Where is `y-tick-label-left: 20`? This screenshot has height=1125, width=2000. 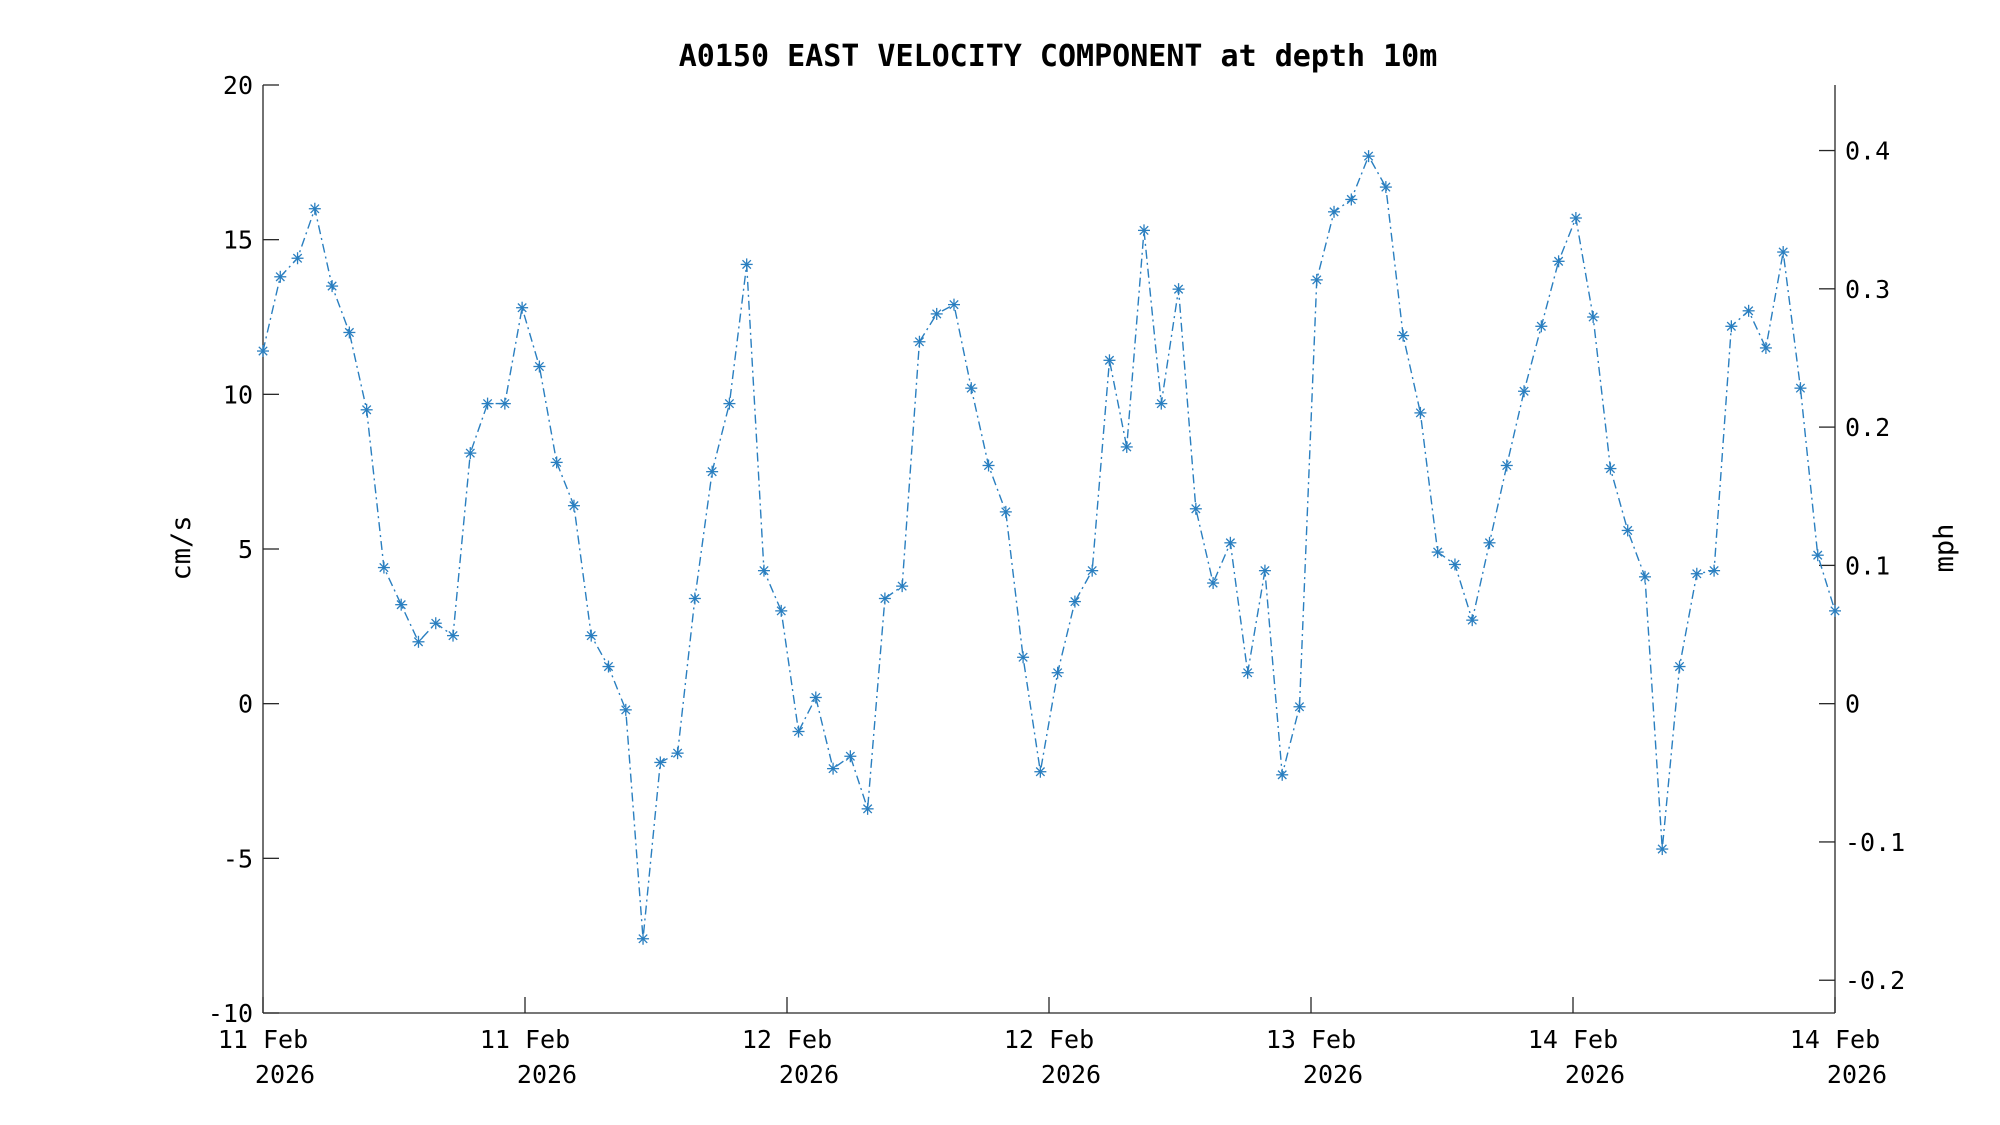 y-tick-label-left: 20 is located at coordinates (238, 85).